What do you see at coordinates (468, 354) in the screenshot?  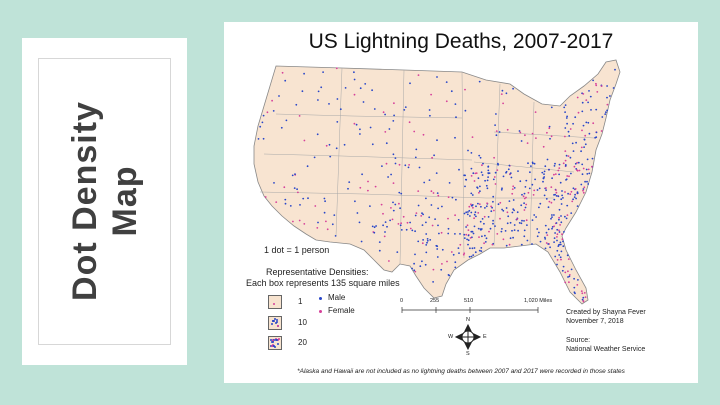 I see `compass-s: S` at bounding box center [468, 354].